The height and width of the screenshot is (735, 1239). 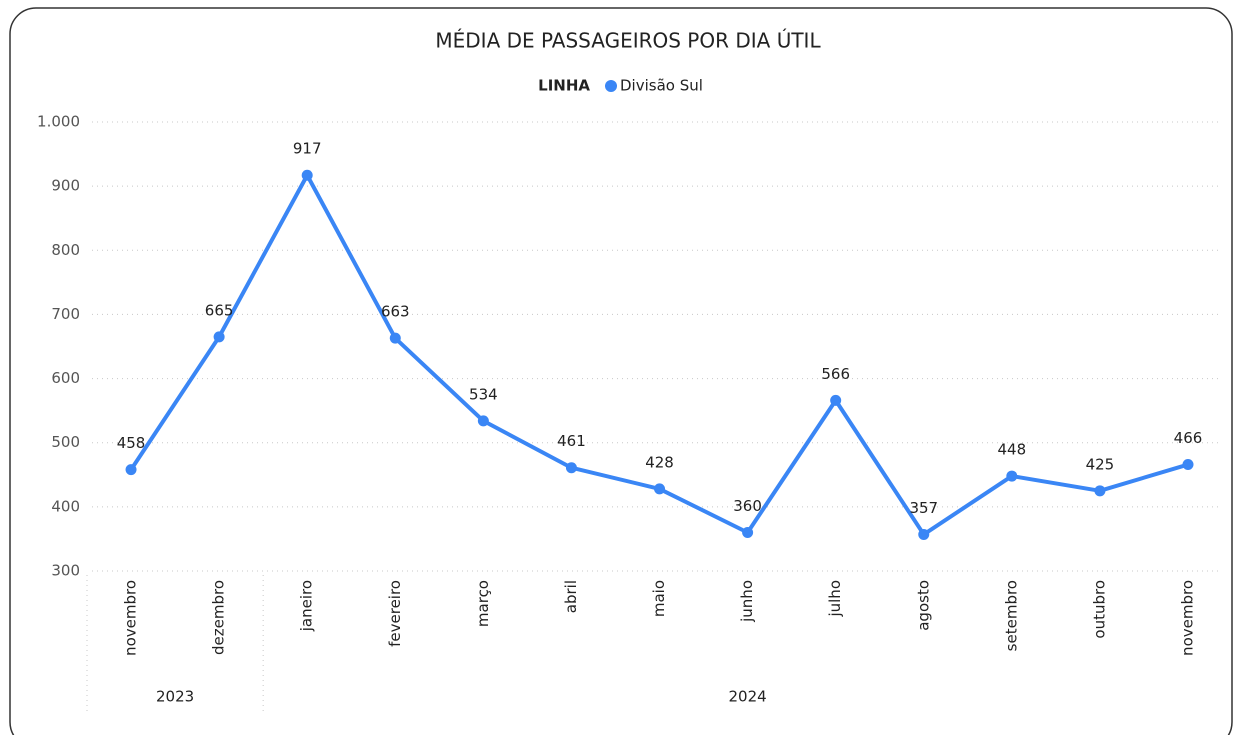 What do you see at coordinates (65, 378) in the screenshot?
I see `y-tick-label: 600` at bounding box center [65, 378].